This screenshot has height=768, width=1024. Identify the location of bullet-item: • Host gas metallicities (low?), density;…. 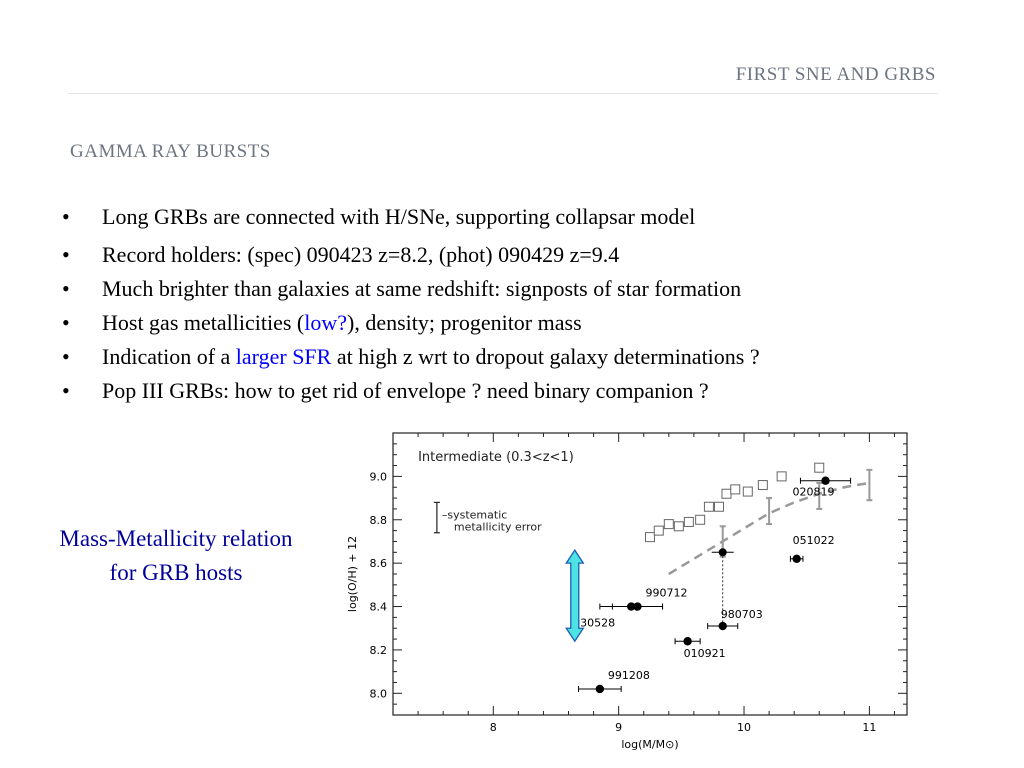
(410, 323).